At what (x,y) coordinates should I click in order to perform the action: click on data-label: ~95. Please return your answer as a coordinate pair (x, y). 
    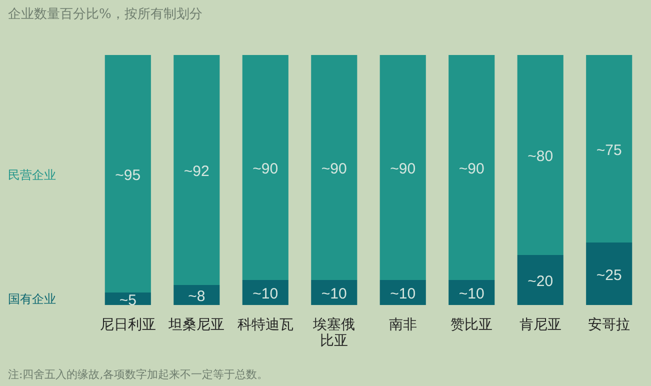
    Looking at the image, I should click on (128, 175).